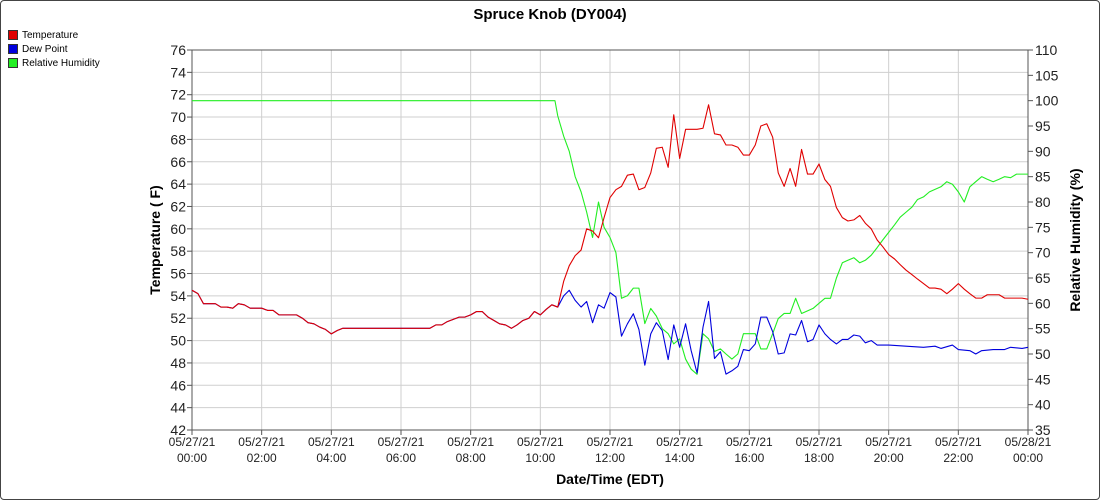  I want to click on x-tick-time: 20:00, so click(889, 458).